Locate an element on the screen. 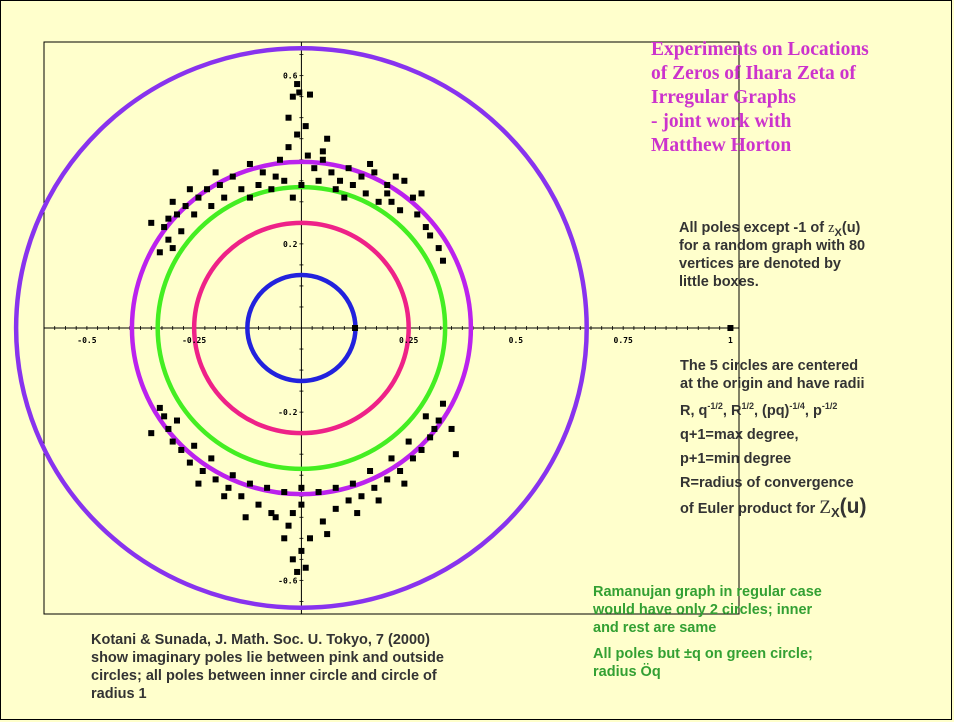 The width and height of the screenshot is (954, 722). circles-line-7: of Euler product for ZX(u) is located at coordinates (773, 507).